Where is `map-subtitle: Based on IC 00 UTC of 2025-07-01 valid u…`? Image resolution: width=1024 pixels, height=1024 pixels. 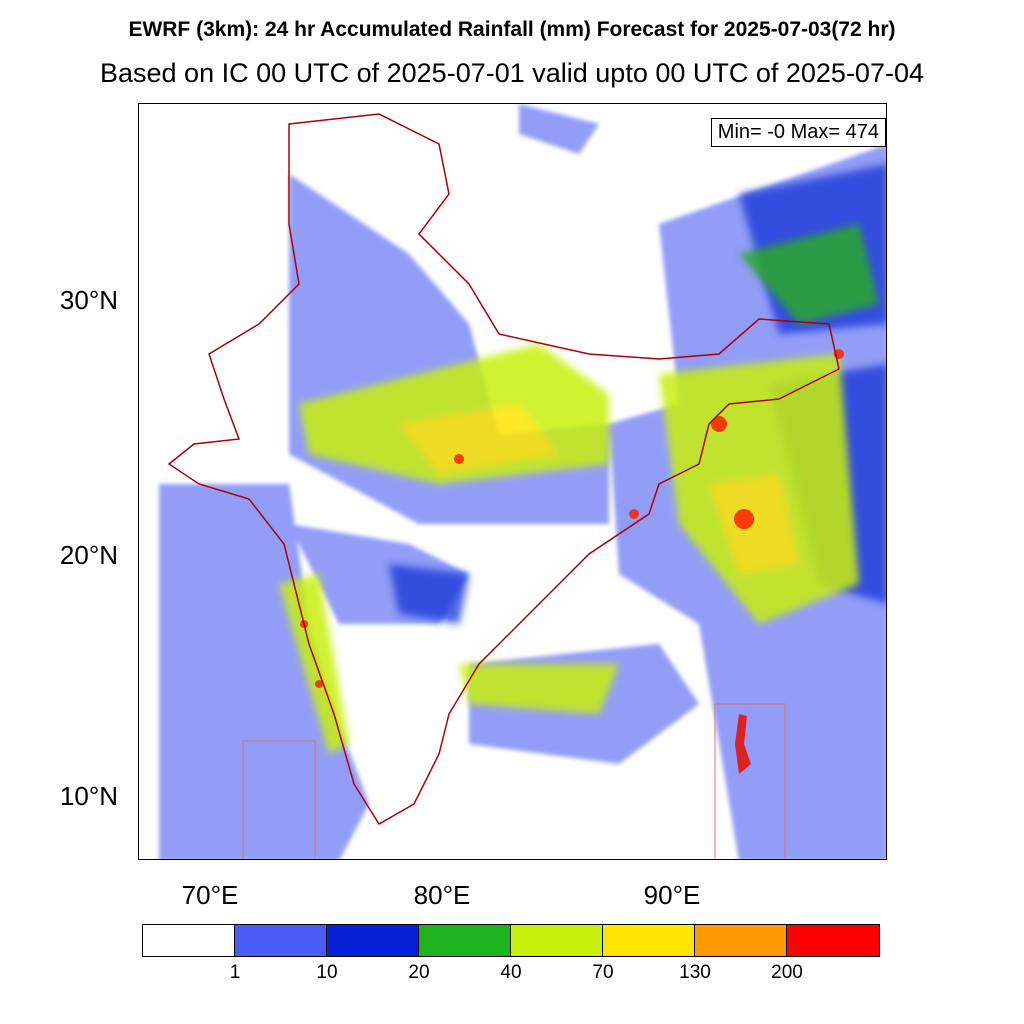
map-subtitle: Based on IC 00 UTC of 2025-07-01 valid u… is located at coordinates (512, 73).